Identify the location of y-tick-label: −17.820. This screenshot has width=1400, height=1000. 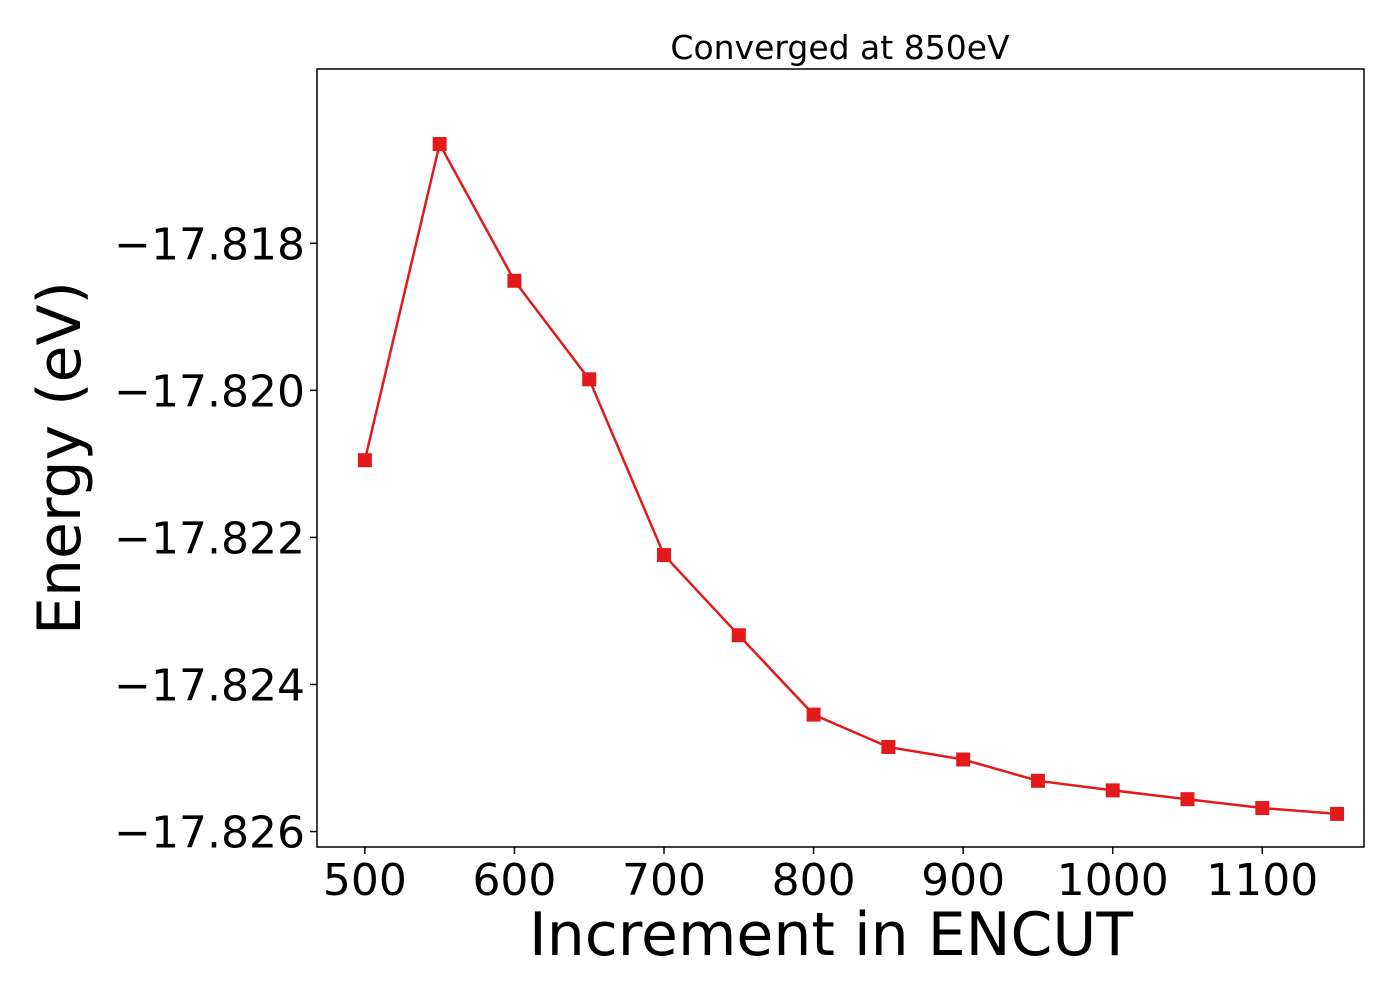
(209, 391).